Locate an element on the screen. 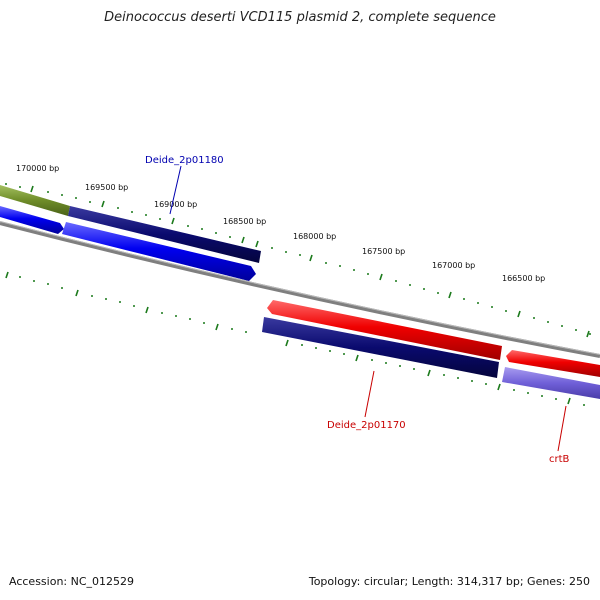  accession-text: Accession: NC_012529 is located at coordinates (72, 581).